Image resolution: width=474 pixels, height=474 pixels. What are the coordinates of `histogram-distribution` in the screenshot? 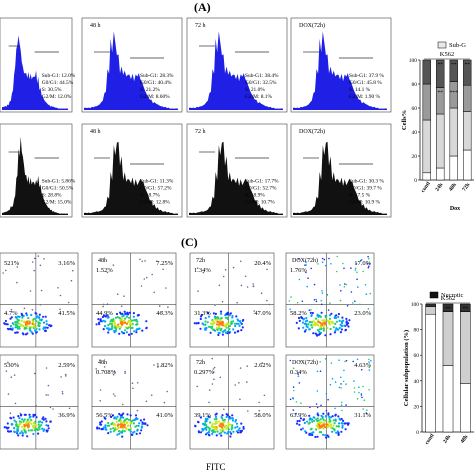 It's located at (340, 70).